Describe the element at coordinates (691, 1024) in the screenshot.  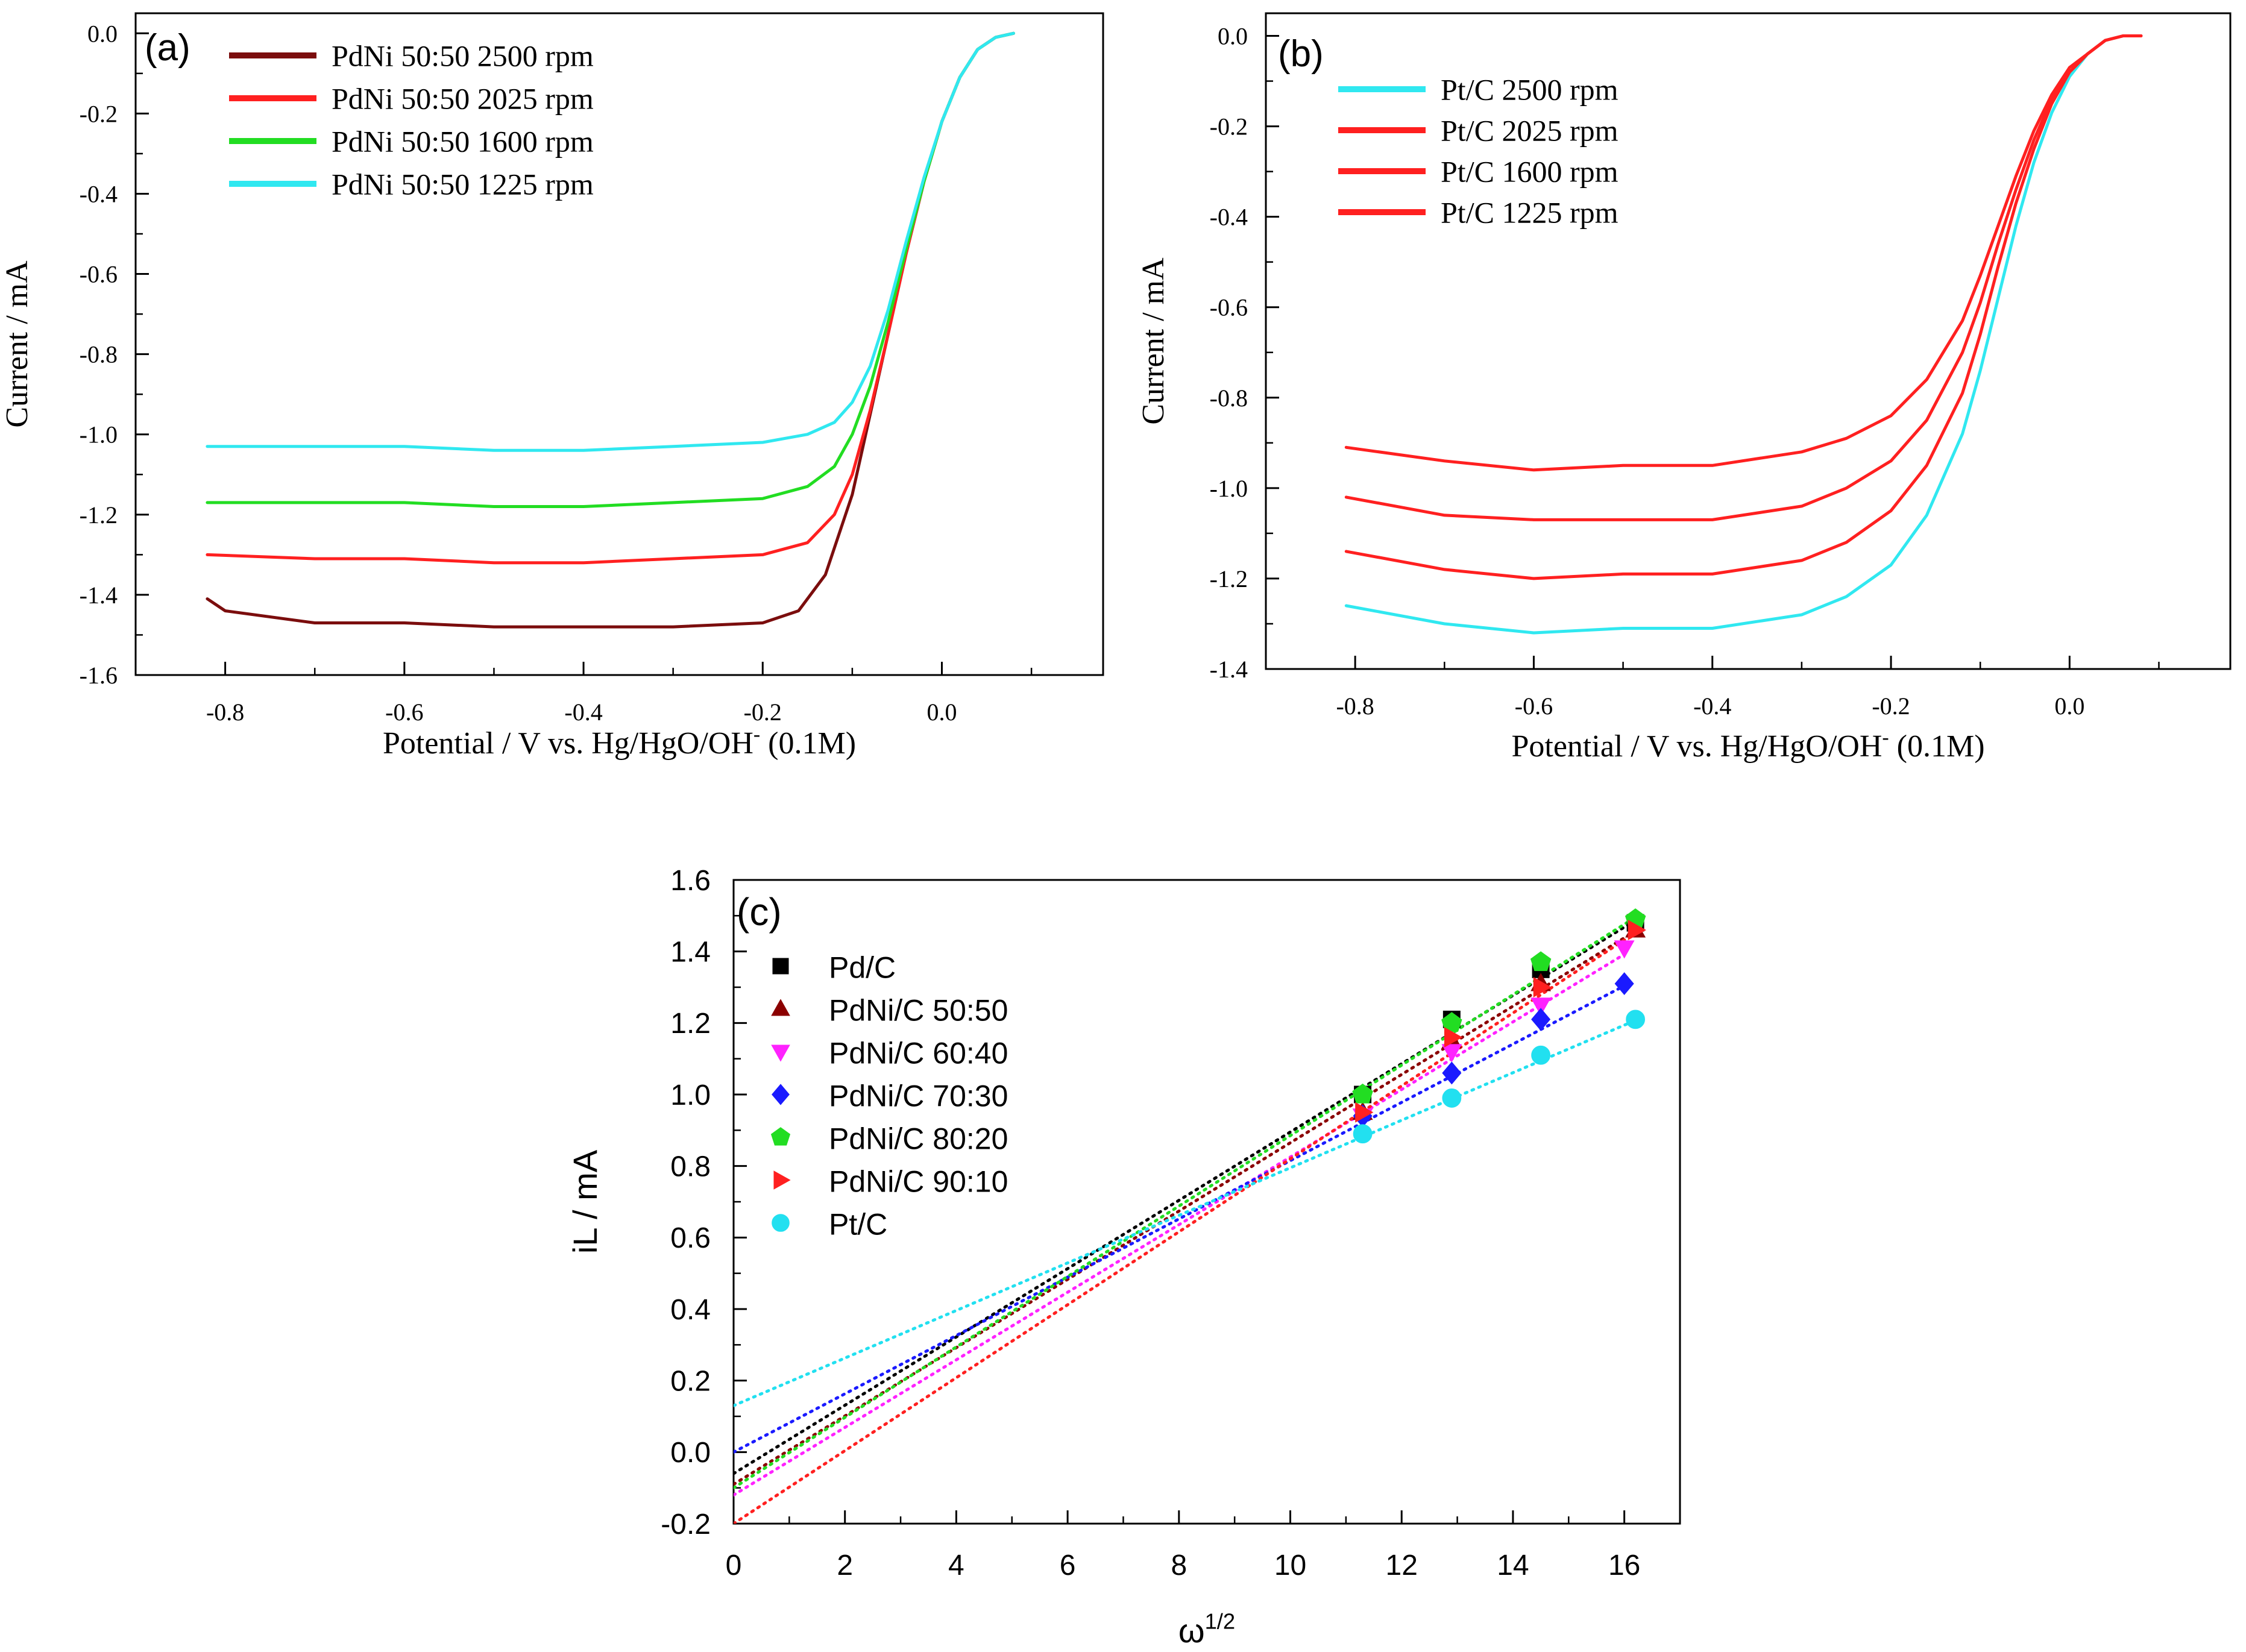
I see `y-tick-label: 1.2` at that location.